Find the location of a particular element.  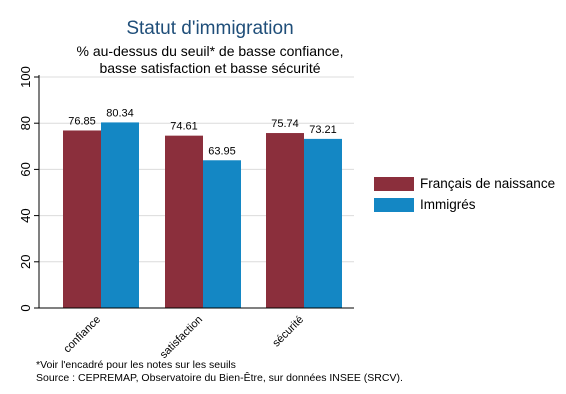

legend-label-francais: Français de naissance is located at coordinates (488, 183).